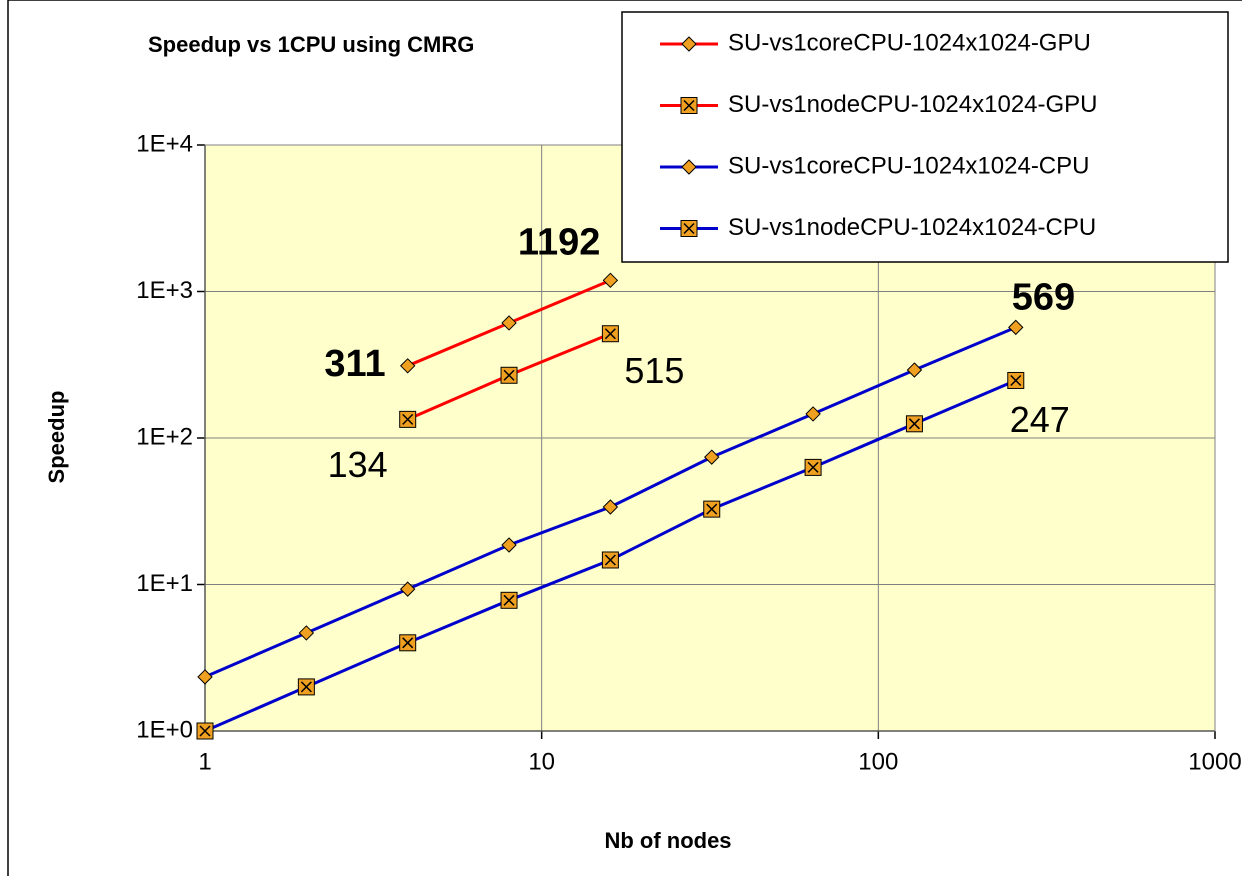 The image size is (1242, 876). Describe the element at coordinates (878, 761) in the screenshot. I see `x-tick-label: 100` at that location.